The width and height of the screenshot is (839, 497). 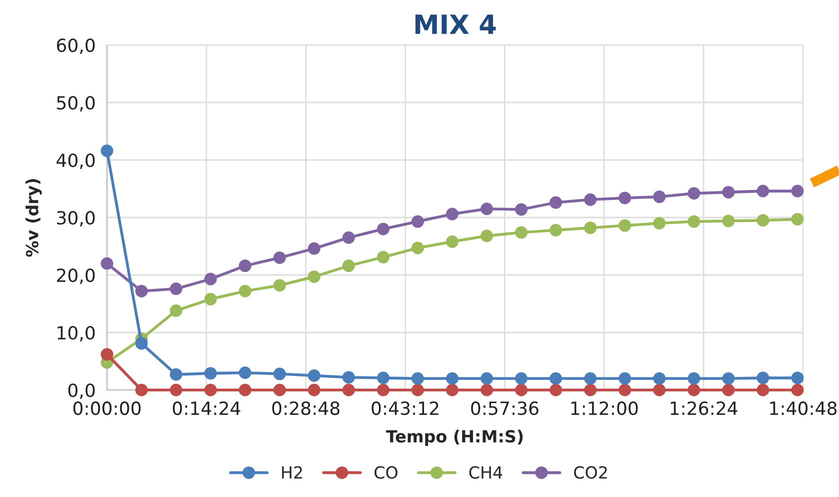 What do you see at coordinates (803, 408) in the screenshot?
I see `x-tick-label: 1:40:48` at bounding box center [803, 408].